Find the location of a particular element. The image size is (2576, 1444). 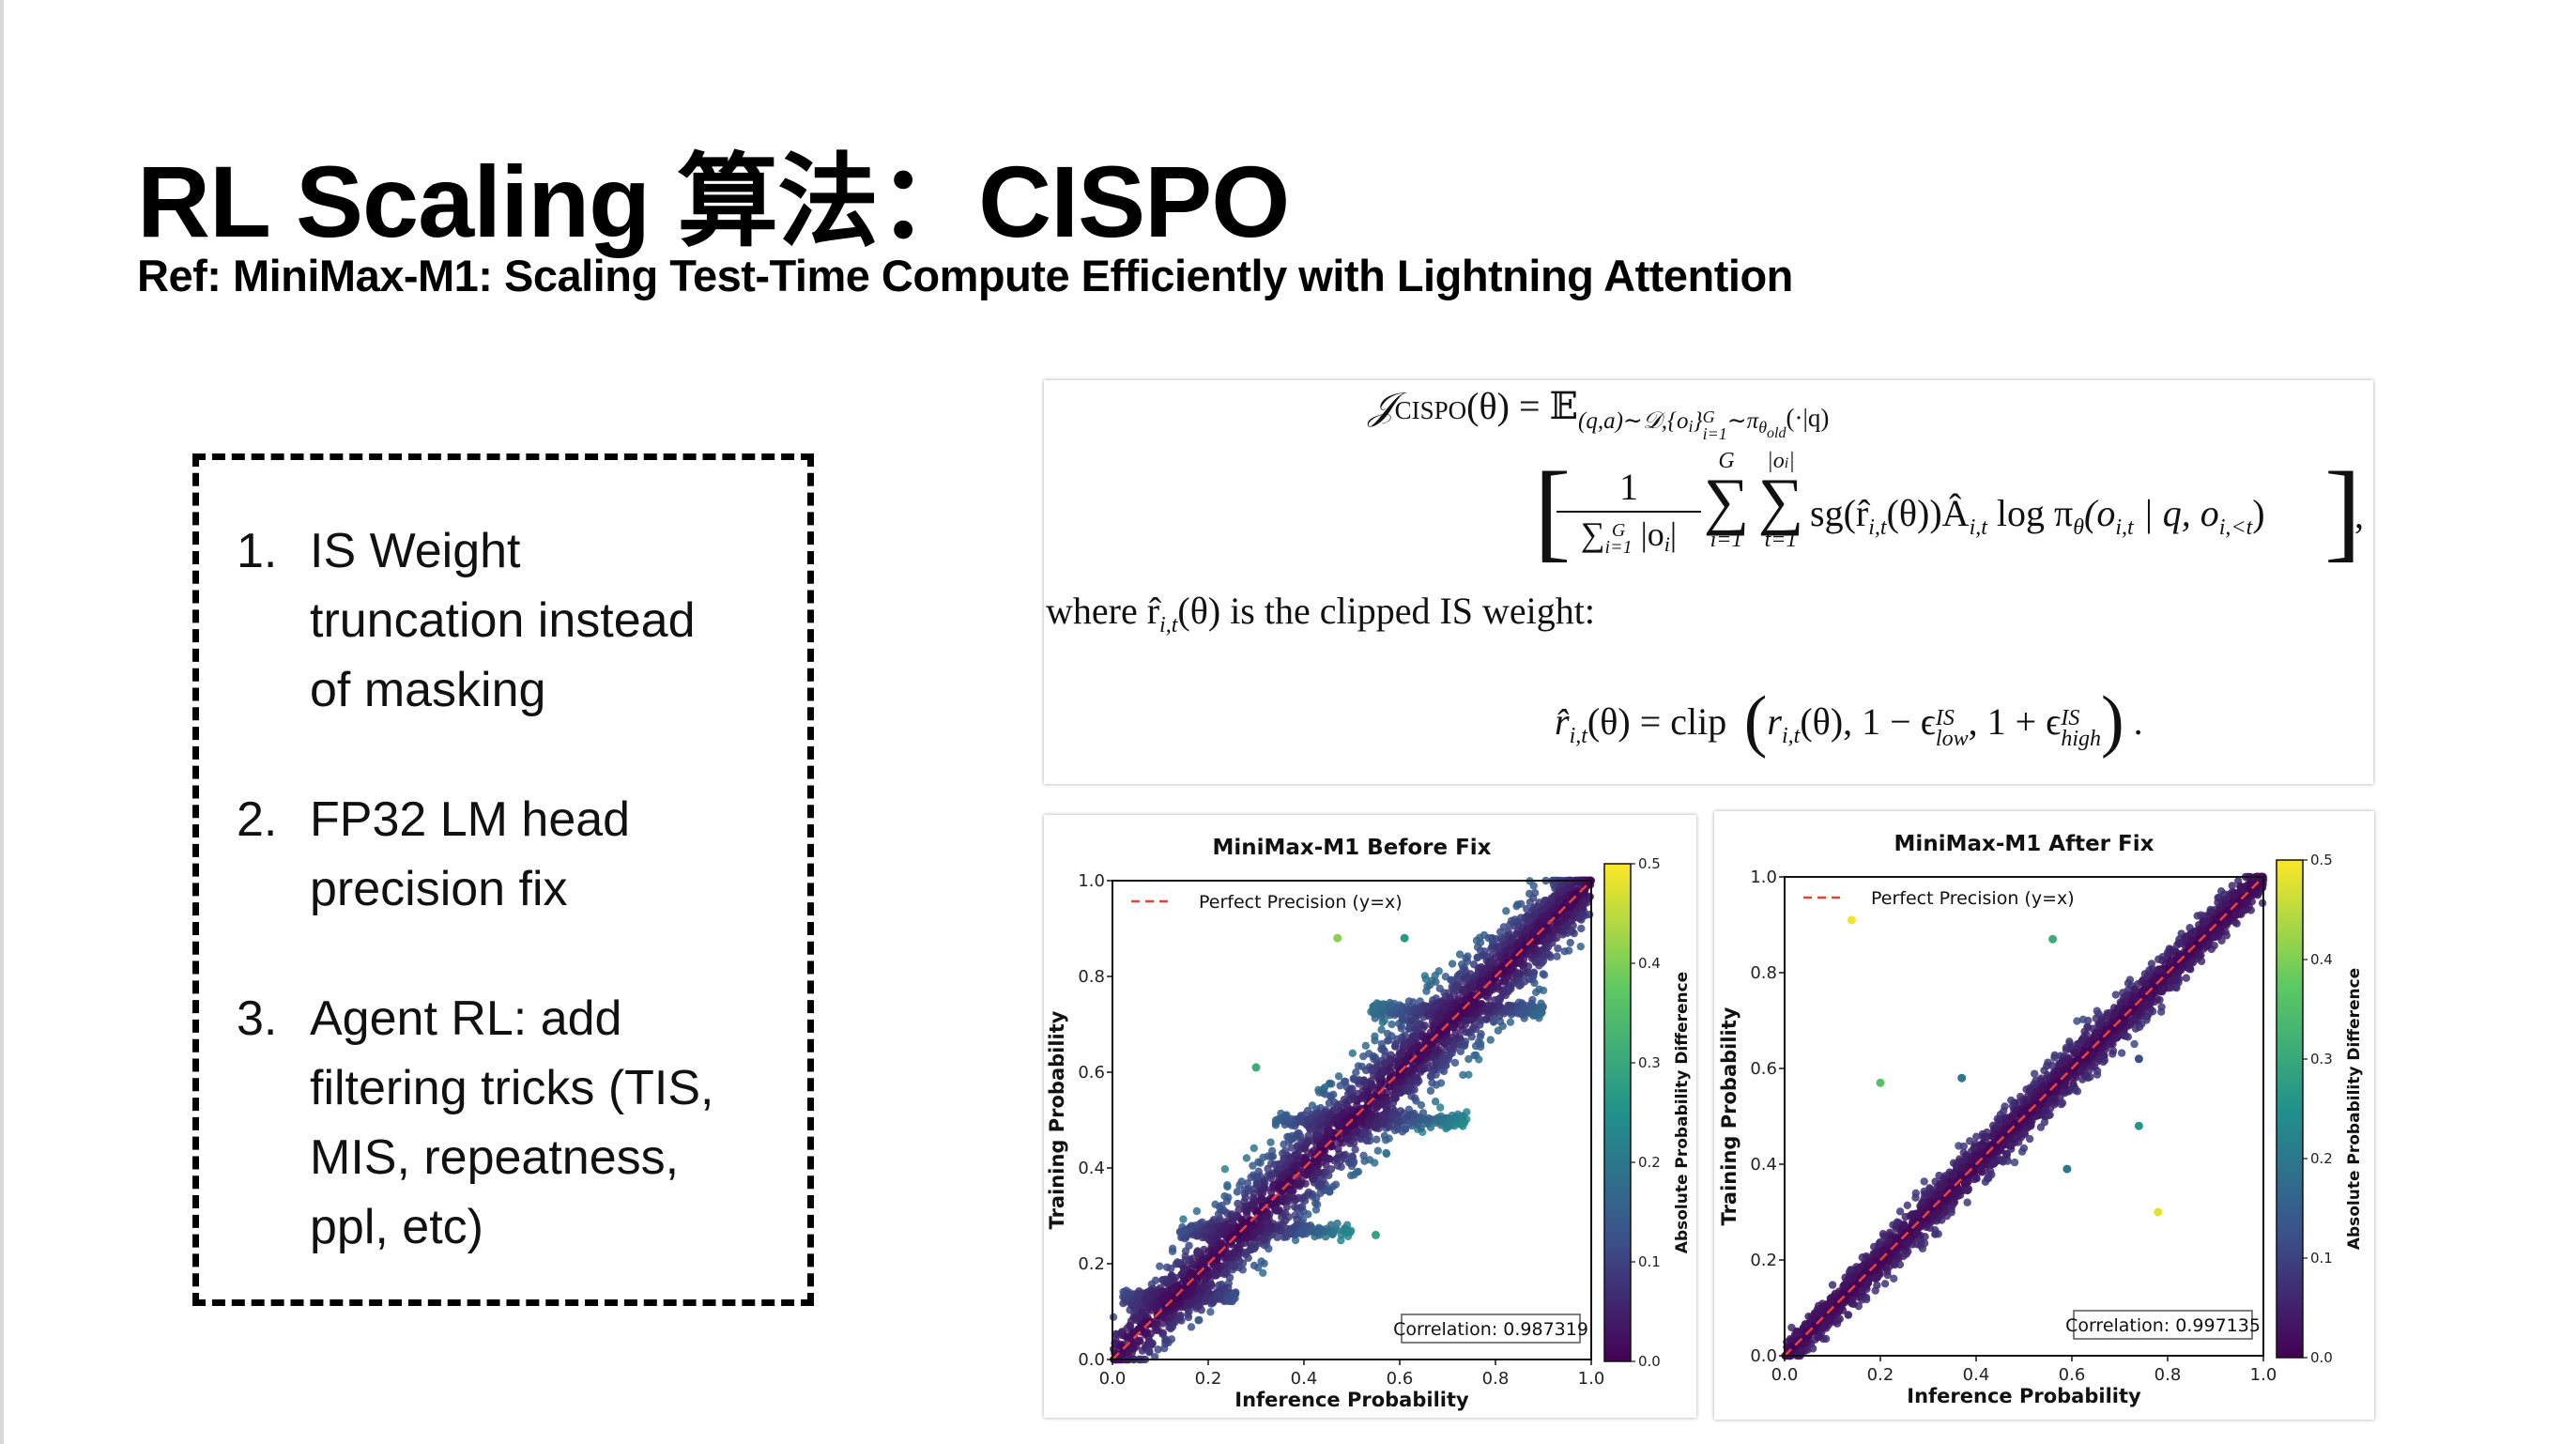

y-tick-label: 1.0 is located at coordinates (1092, 881).